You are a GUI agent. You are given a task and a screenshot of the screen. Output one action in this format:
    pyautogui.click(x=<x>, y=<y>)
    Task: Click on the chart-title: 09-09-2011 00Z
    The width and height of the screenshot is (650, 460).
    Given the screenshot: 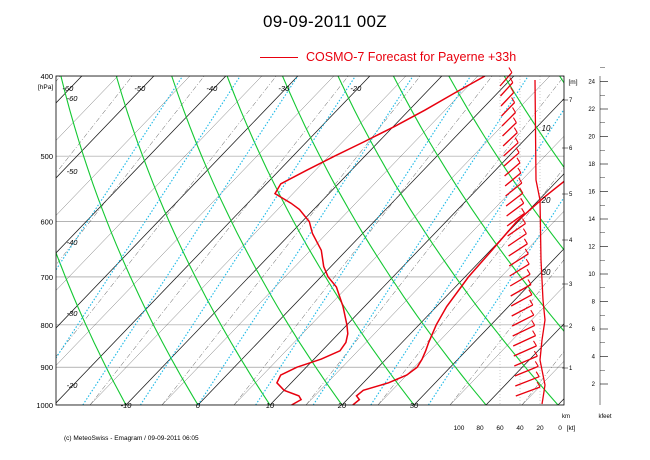 What is the action you would take?
    pyautogui.click(x=325, y=21)
    